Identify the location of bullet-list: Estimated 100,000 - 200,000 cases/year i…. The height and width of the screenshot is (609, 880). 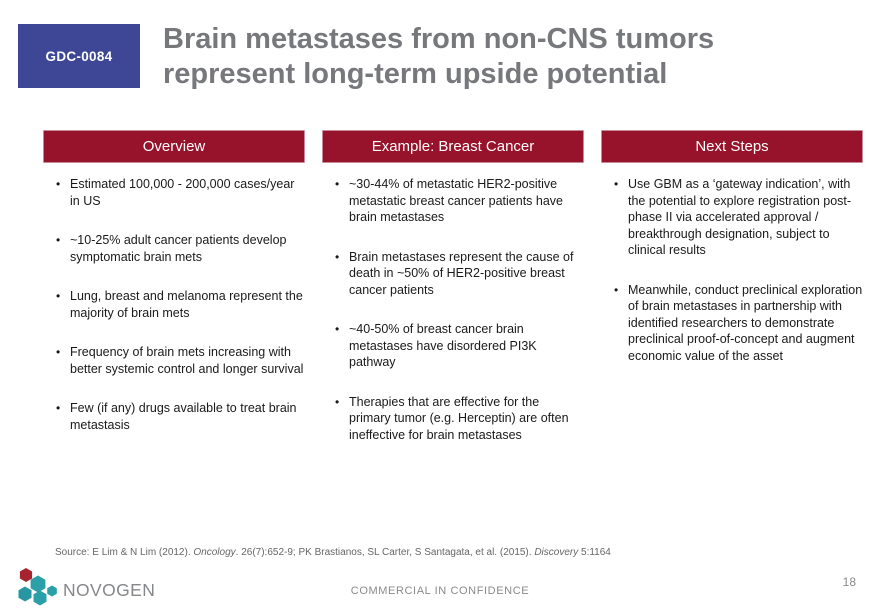
(174, 304).